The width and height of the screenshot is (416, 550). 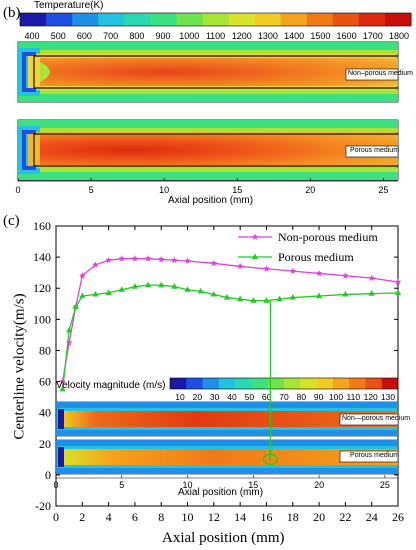 I want to click on panel-c-label: (c), so click(x=11, y=221).